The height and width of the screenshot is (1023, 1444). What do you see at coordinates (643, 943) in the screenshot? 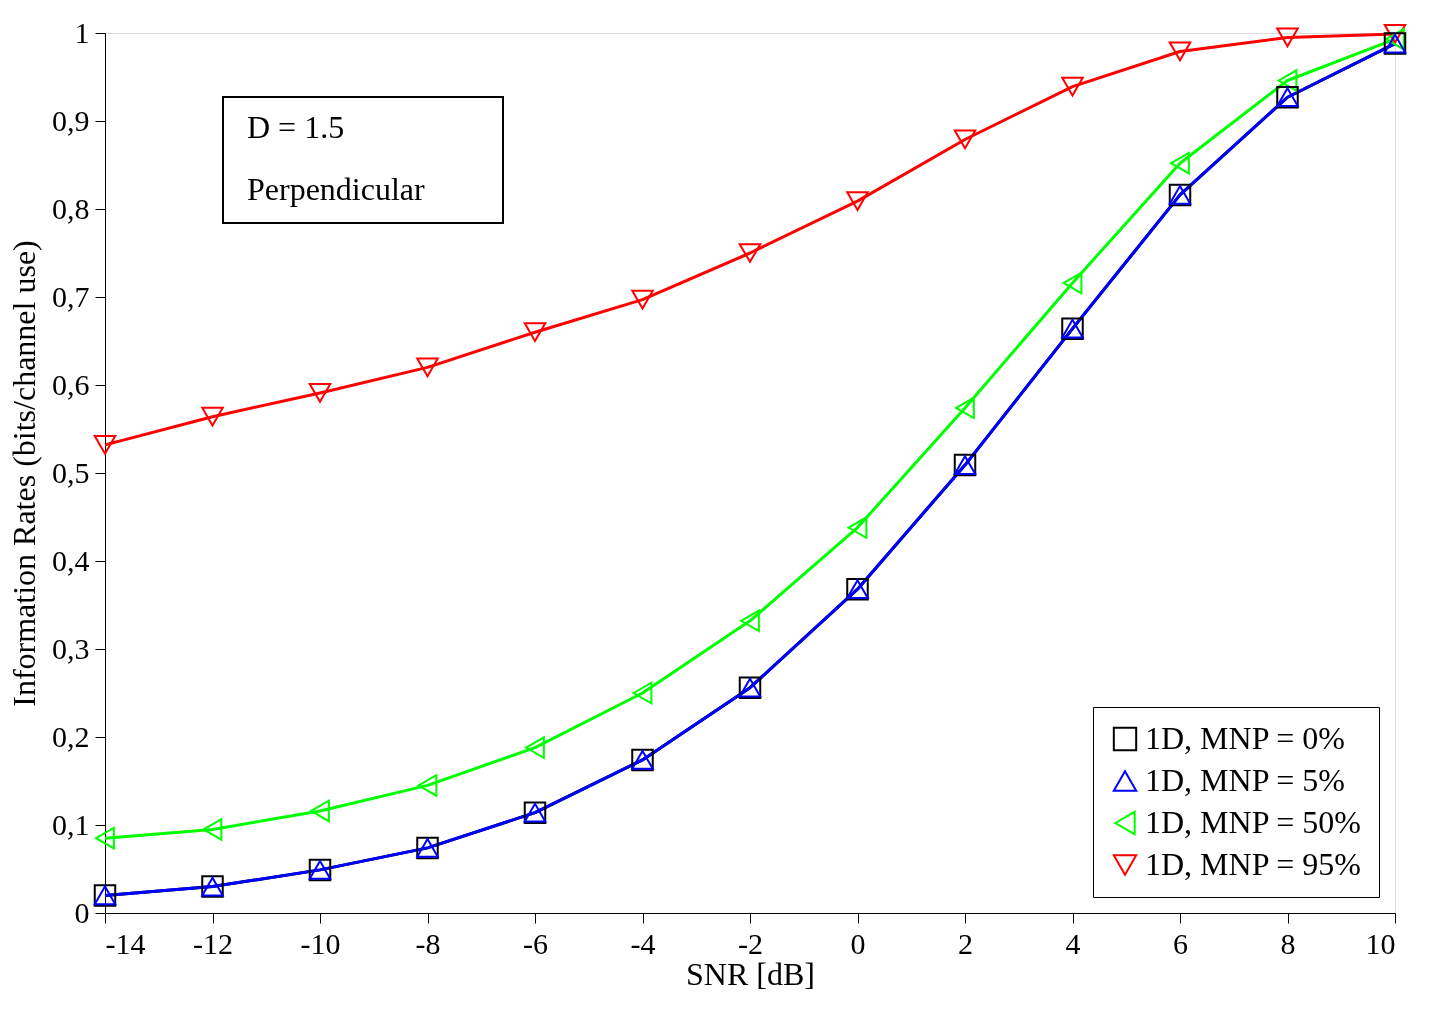
I see `x-tick-label: -4` at bounding box center [643, 943].